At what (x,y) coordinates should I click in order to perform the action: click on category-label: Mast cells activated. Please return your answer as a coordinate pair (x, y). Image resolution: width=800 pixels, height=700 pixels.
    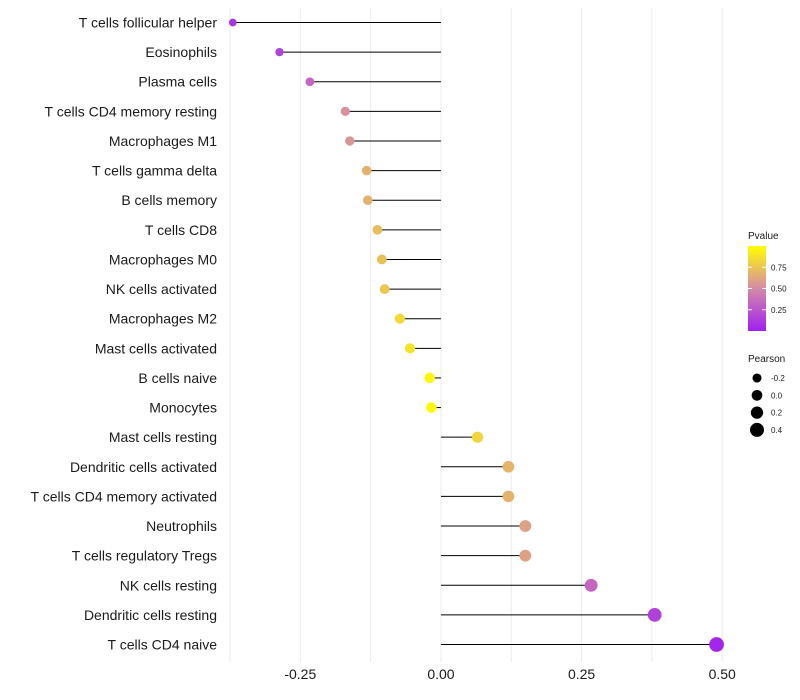
    Looking at the image, I should click on (156, 348).